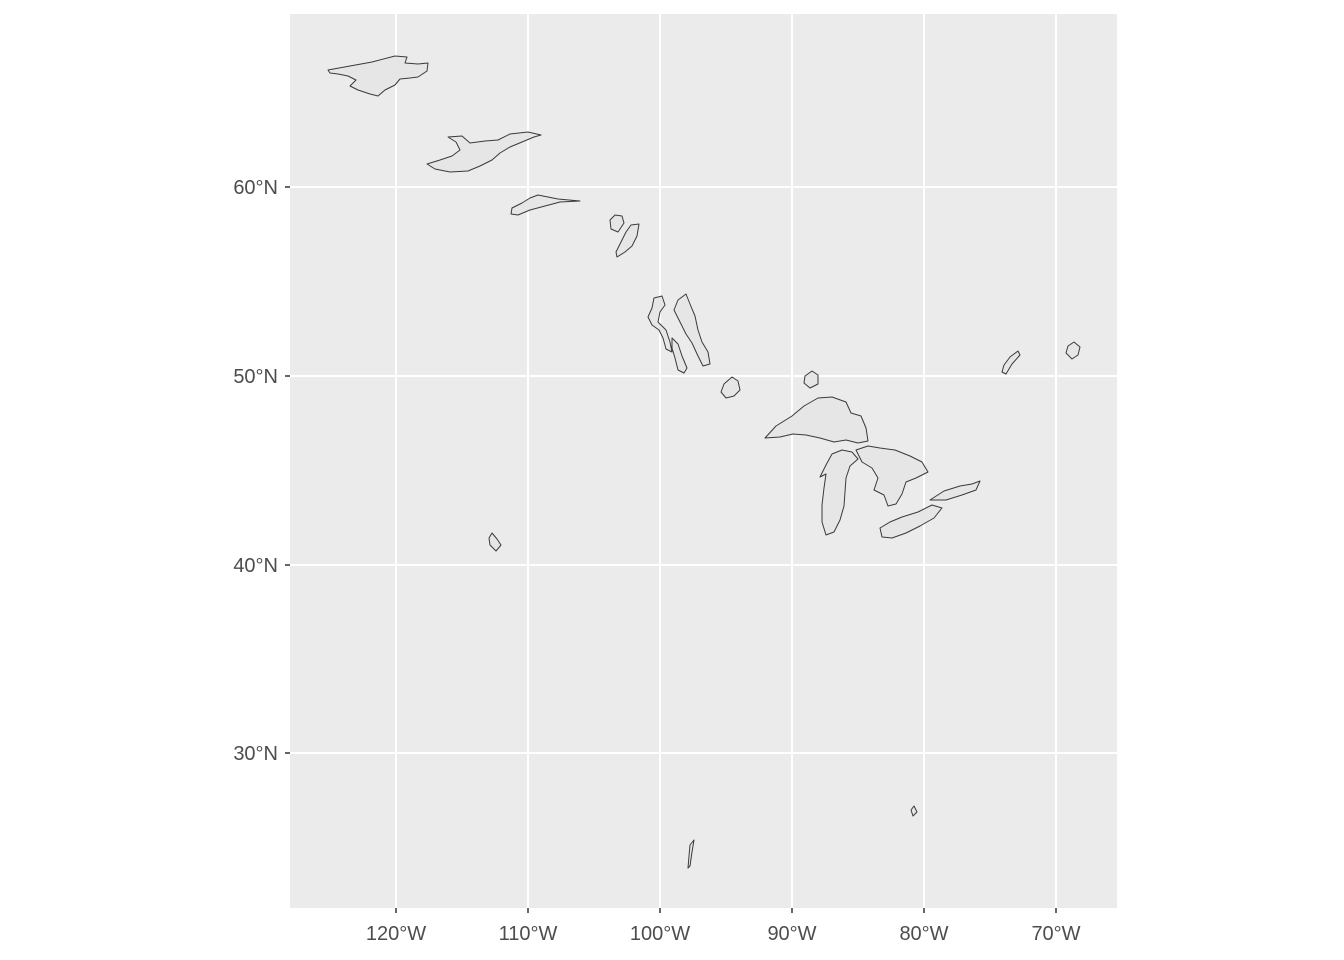 The width and height of the screenshot is (1344, 960). Describe the element at coordinates (723, 926) in the screenshot. I see `x-axis: 120°W 110°W 100°W 90°W 80°W 70°W` at that location.